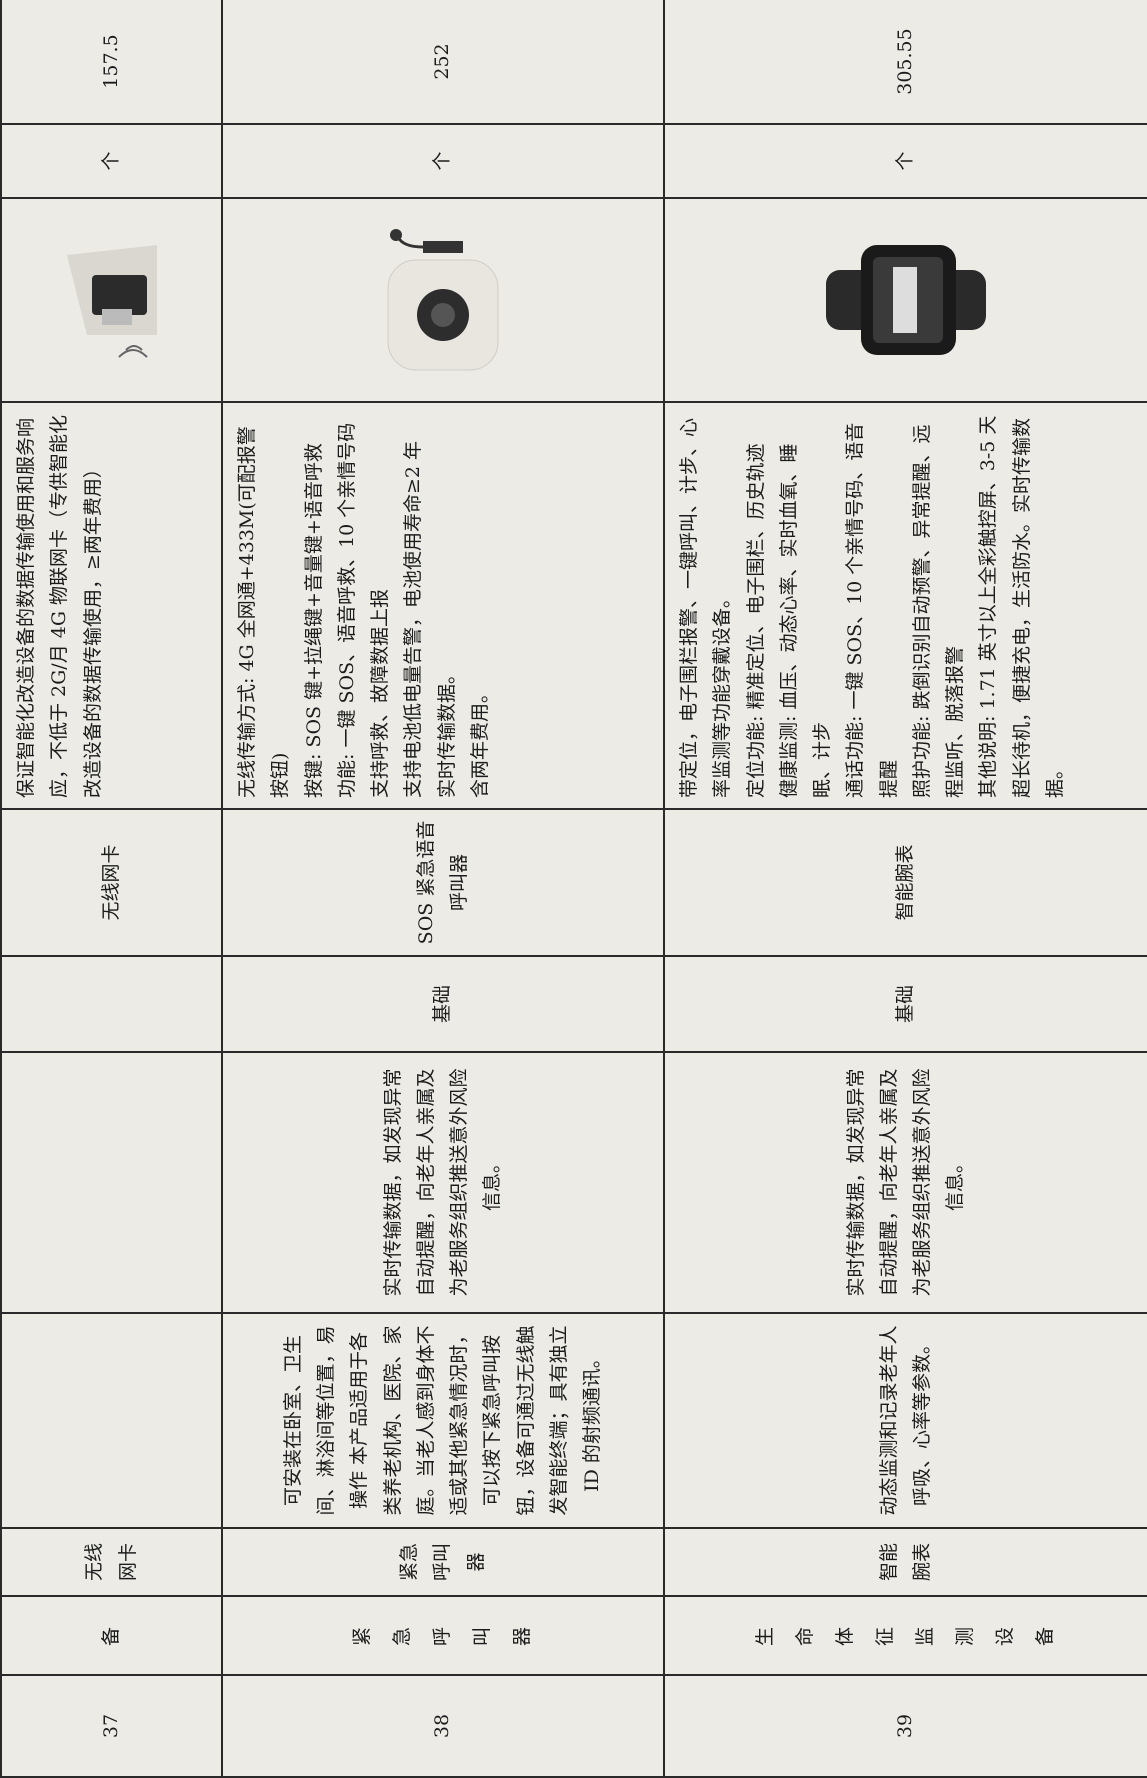  Describe the element at coordinates (755, 620) in the screenshot. I see `spec-line: 定位功能: 精准定位、电子围栏、历史轨迹` at that location.